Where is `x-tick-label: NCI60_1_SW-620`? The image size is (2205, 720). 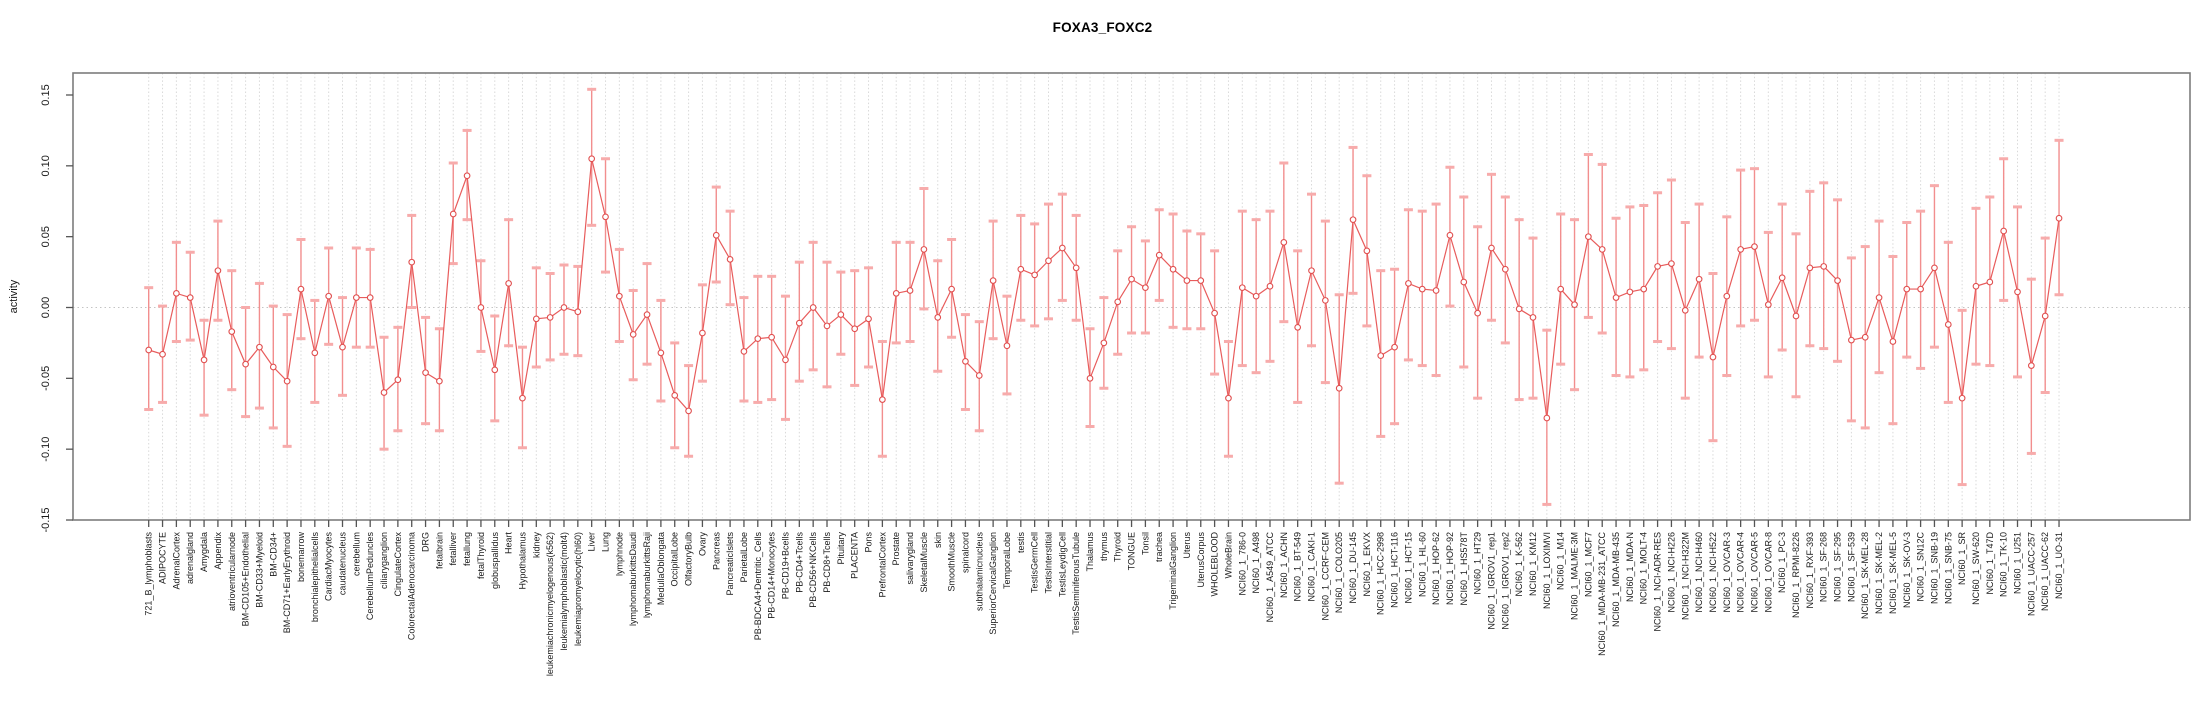 x-tick-label: NCI60_1_SW-620 is located at coordinates (1976, 568).